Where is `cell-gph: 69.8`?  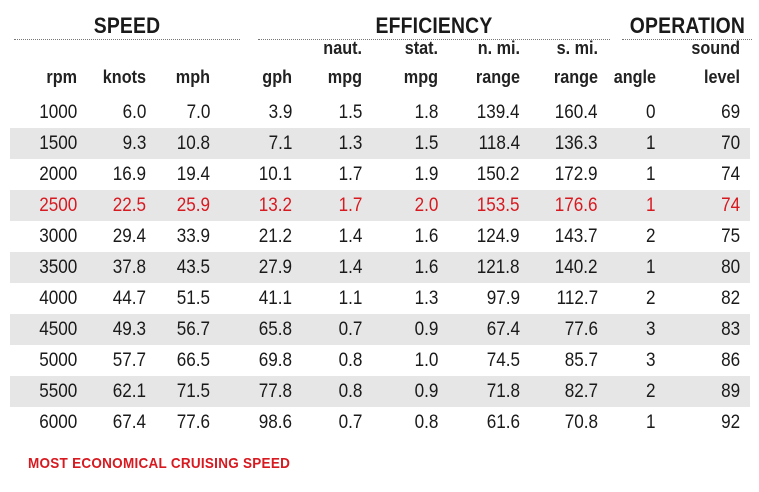
cell-gph: 69.8 is located at coordinates (275, 360).